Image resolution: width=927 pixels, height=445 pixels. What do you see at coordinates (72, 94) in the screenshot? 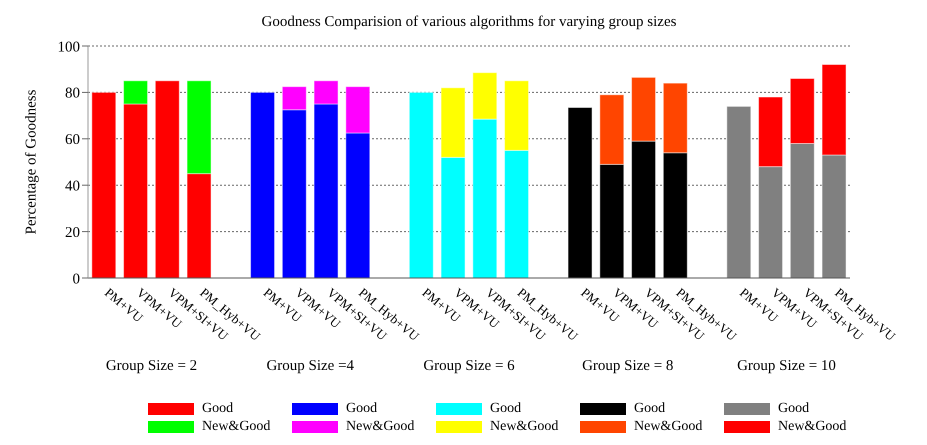
I see `y-tick-label: 80` at bounding box center [72, 94].